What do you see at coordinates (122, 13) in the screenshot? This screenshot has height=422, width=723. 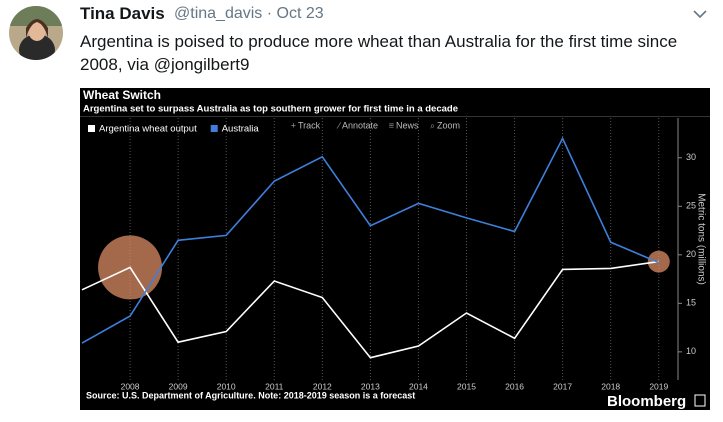 I see `user-name: Tina Davis` at bounding box center [122, 13].